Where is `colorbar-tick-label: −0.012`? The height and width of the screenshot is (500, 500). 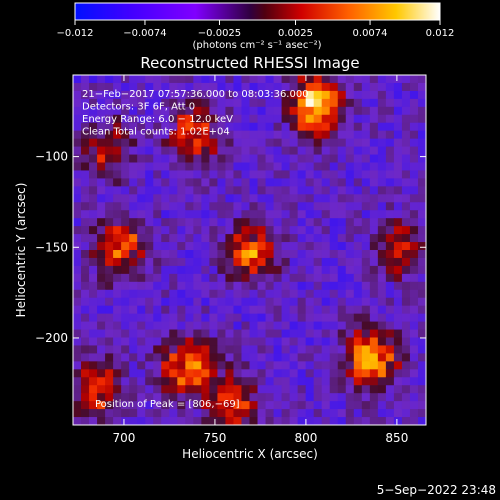
colorbar-tick-label: −0.012 is located at coordinates (74, 33).